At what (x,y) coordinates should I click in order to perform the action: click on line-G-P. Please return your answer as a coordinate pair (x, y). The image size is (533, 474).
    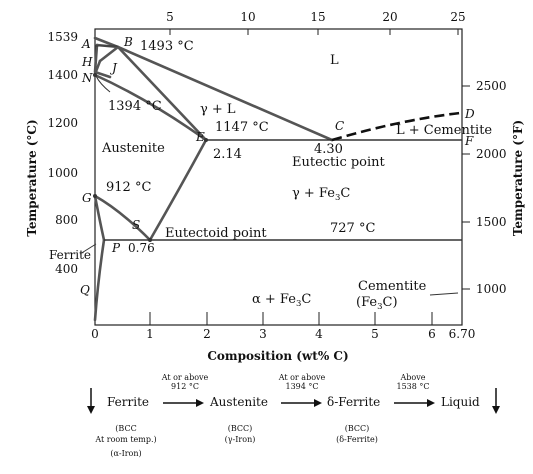
    Looking at the image, I should click on (99, 218).